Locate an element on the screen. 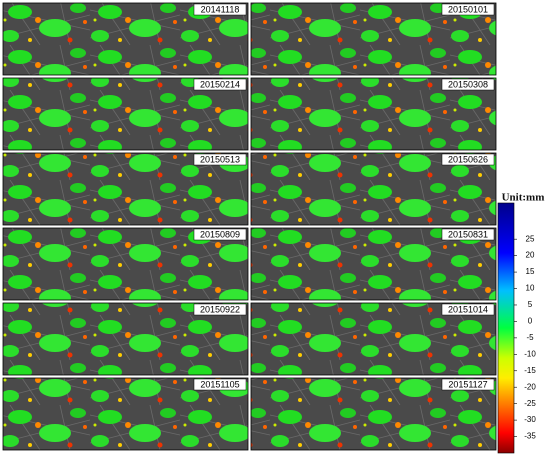 The width and height of the screenshot is (550, 457). colorbar-tick-label: 5 is located at coordinates (530, 304).